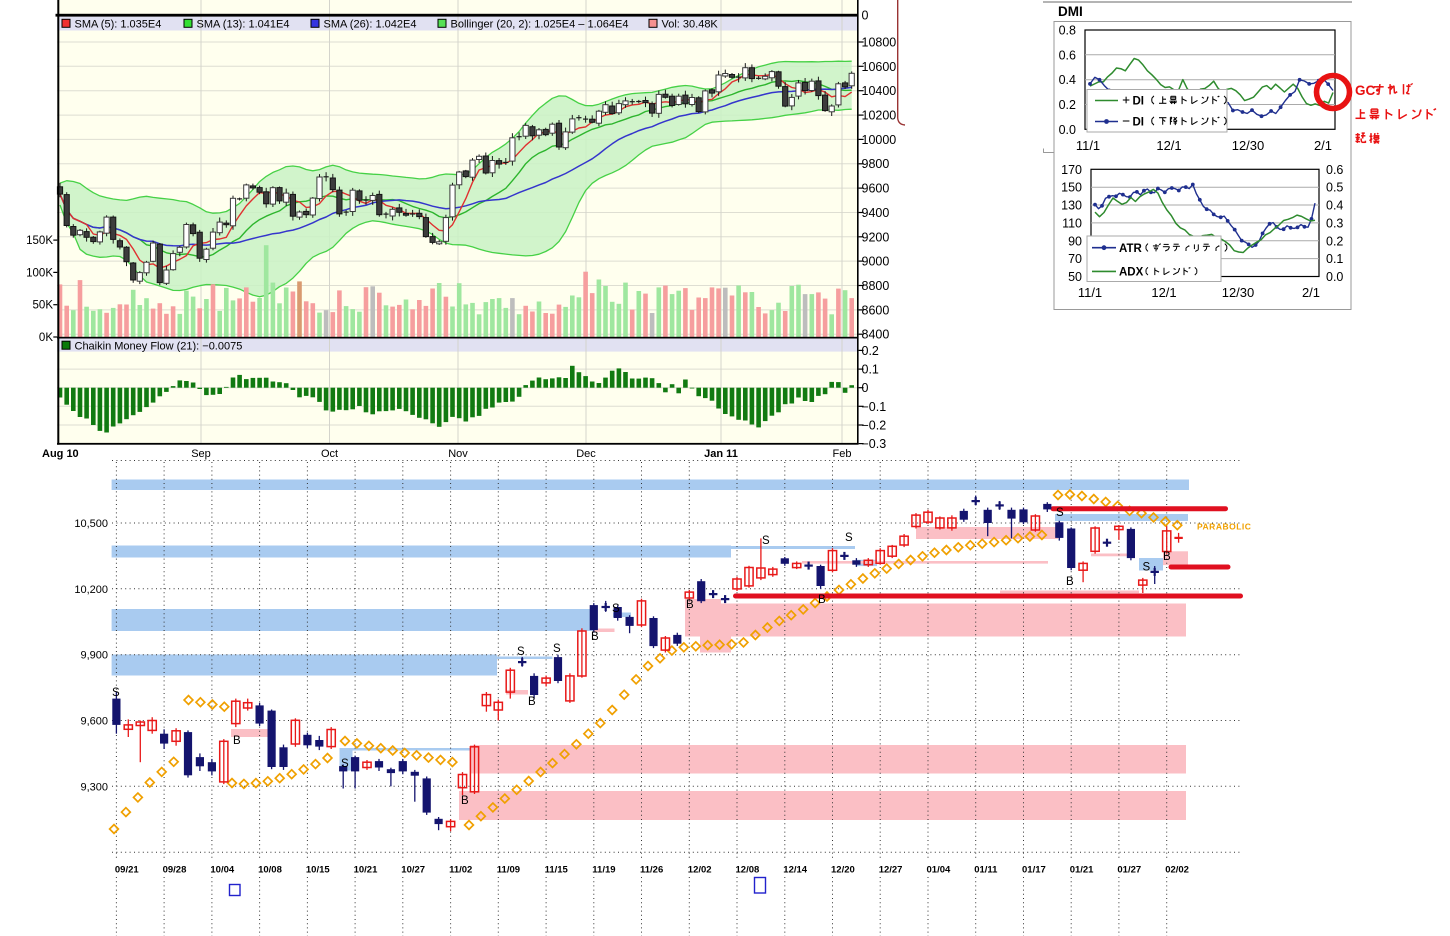 The image size is (1450, 936). Describe the element at coordinates (46, 338) in the screenshot. I see `svg-text: 0K` at that location.